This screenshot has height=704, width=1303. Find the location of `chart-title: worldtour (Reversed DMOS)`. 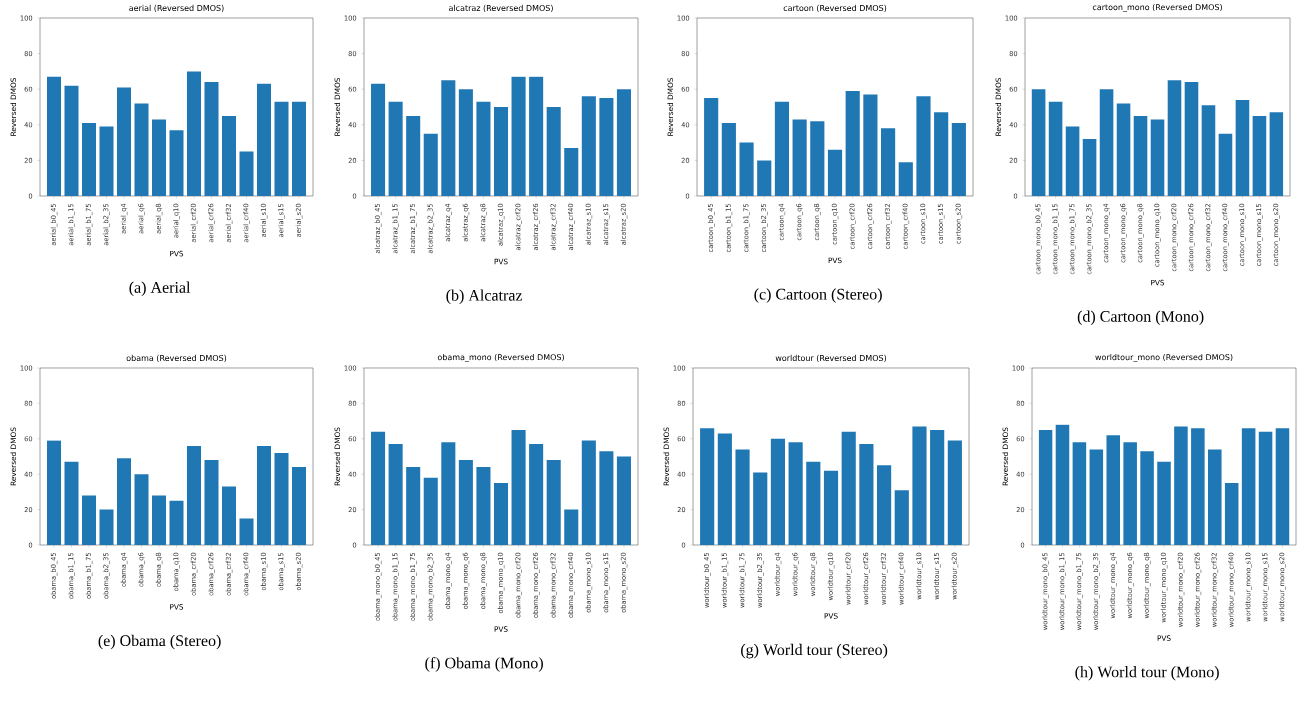

chart-title: worldtour (Reversed DMOS) is located at coordinates (831, 358).